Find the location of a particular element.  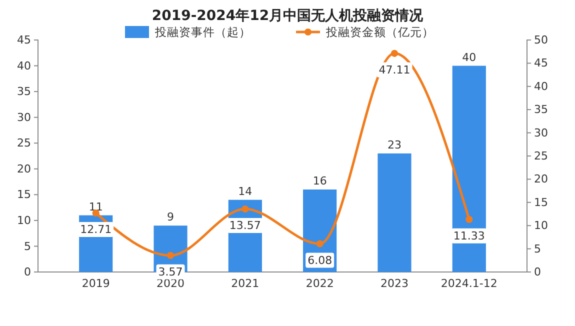

y2-tick-label: 10 is located at coordinates (541, 225).